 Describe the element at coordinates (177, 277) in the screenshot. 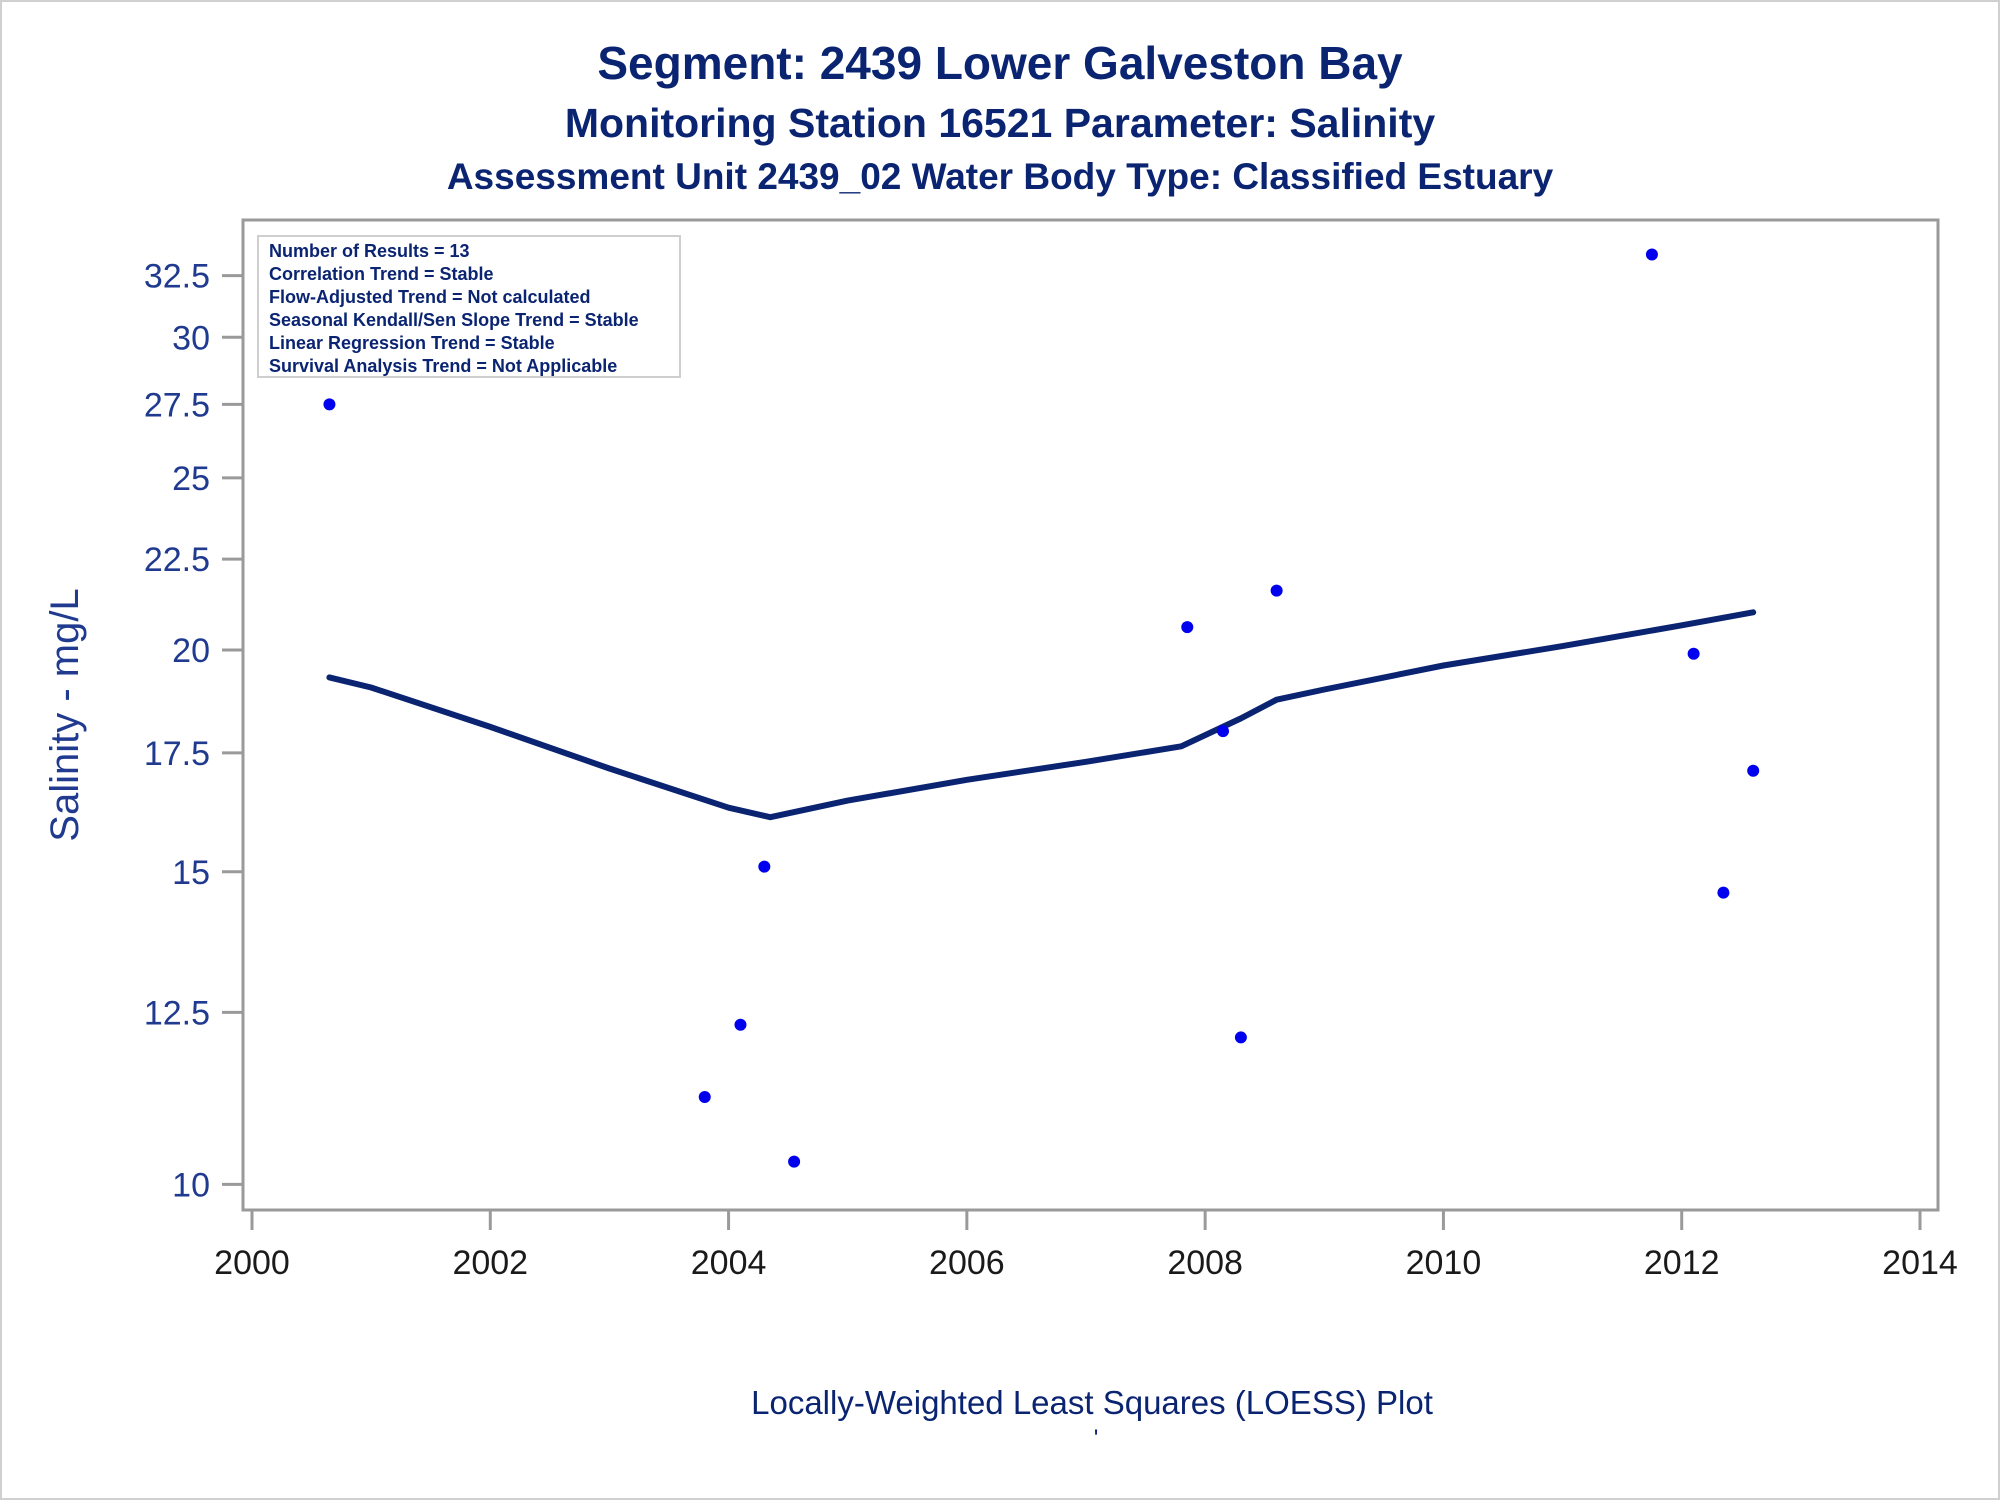

I see `y-tick-label: 32.5` at that location.